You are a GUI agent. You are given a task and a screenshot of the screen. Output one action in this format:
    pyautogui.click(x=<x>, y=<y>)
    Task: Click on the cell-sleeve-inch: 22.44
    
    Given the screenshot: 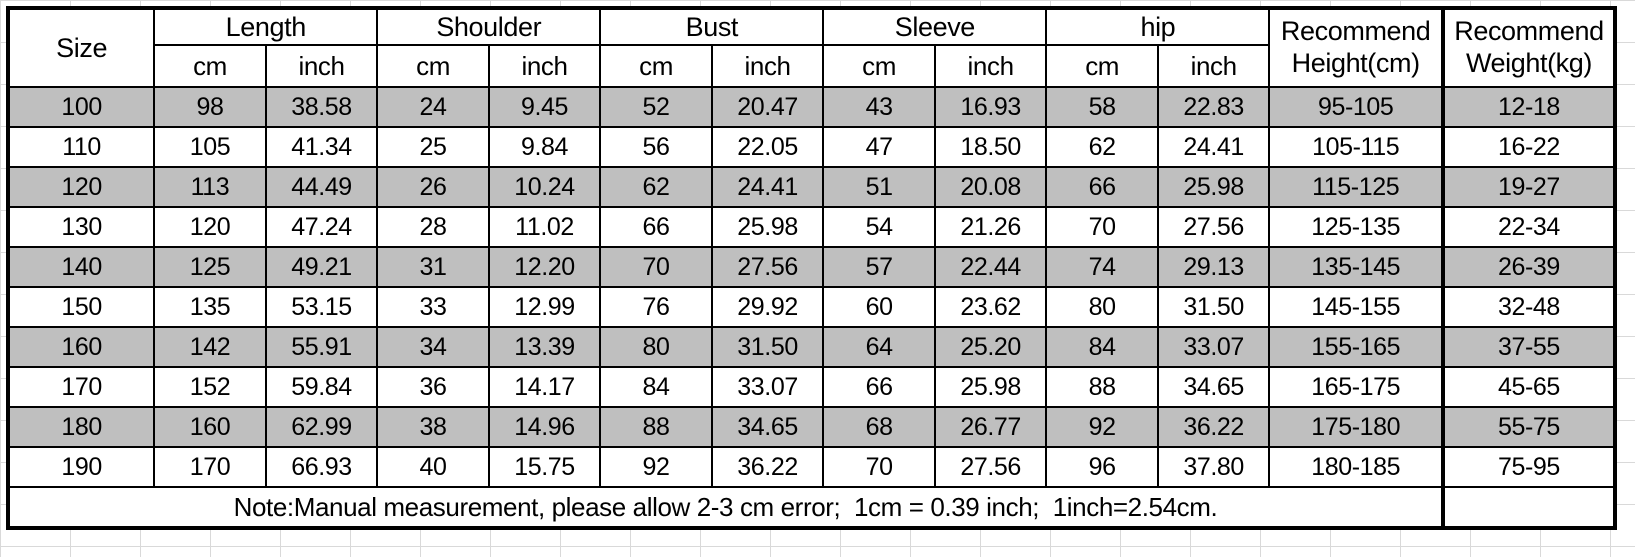 What is the action you would take?
    pyautogui.click(x=990, y=267)
    